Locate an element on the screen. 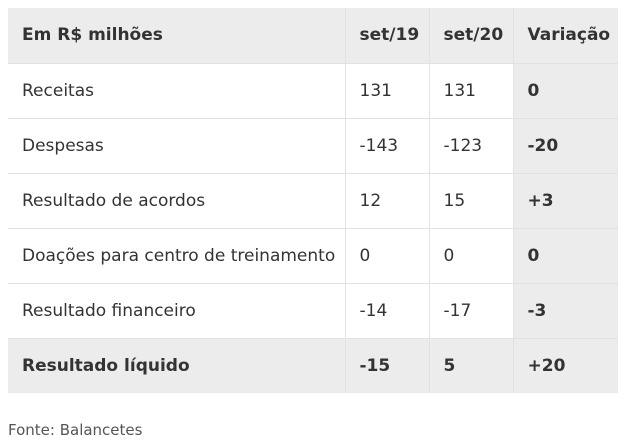  table-row: Despesas -143 -123 -20 is located at coordinates (313, 146).